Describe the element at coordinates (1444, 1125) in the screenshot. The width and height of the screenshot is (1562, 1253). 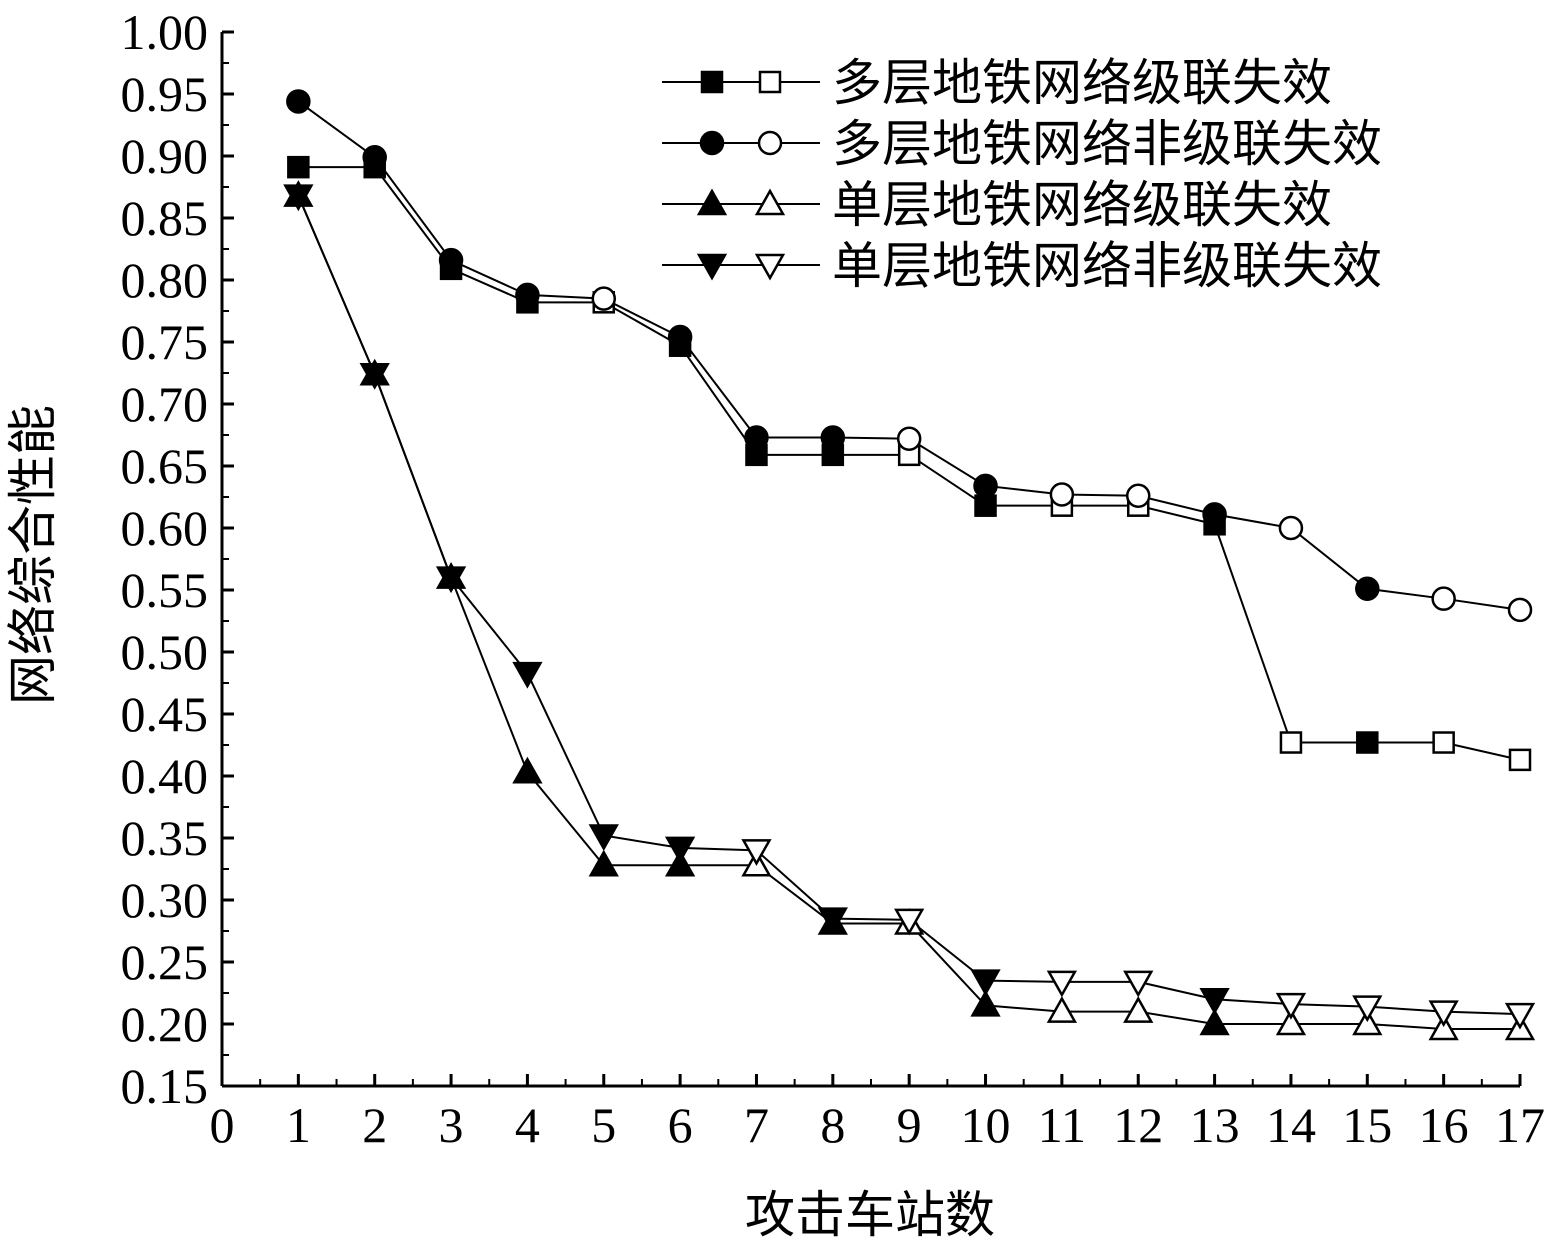
I see `x-tick-label: 16` at that location.